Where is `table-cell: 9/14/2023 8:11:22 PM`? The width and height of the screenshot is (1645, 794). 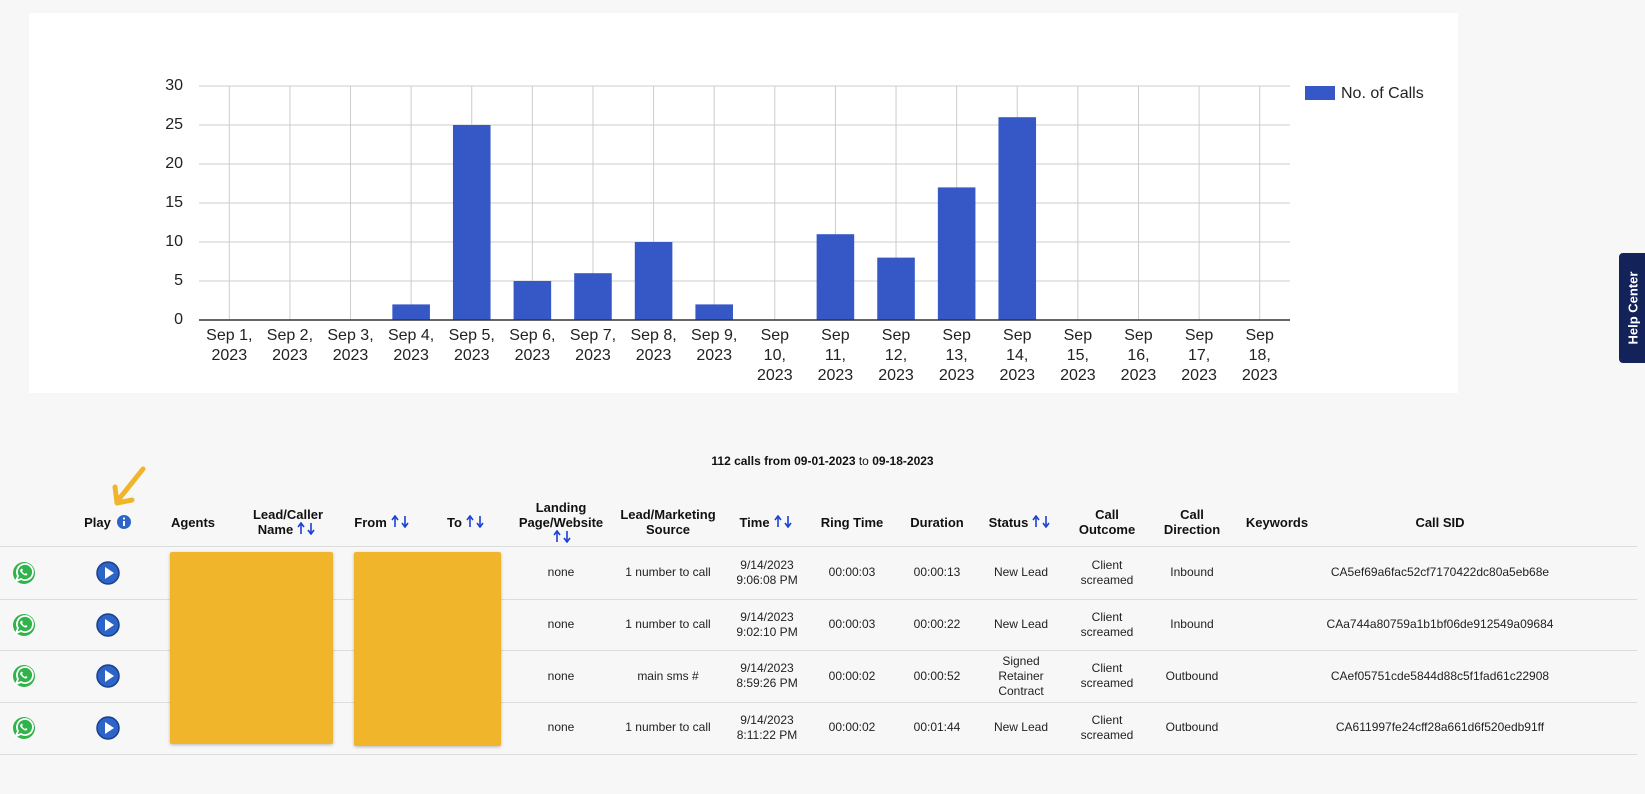 table-cell: 9/14/2023 8:11:22 PM is located at coordinates (767, 728).